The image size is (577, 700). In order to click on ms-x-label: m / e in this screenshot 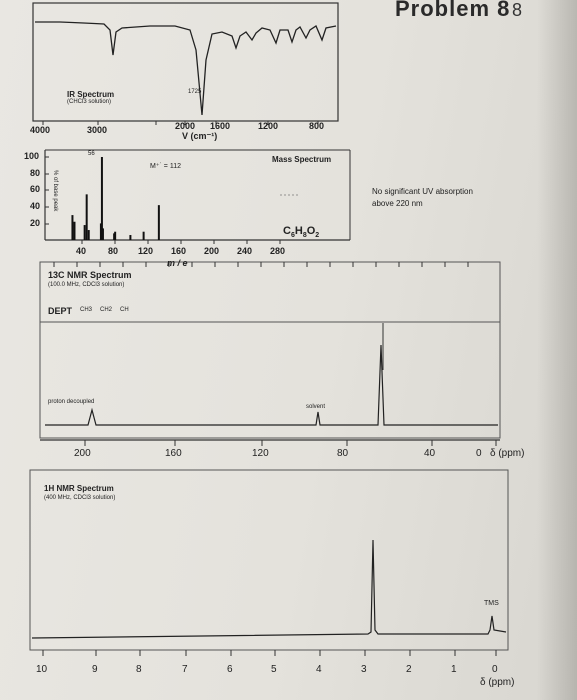, I will do `click(177, 263)`.